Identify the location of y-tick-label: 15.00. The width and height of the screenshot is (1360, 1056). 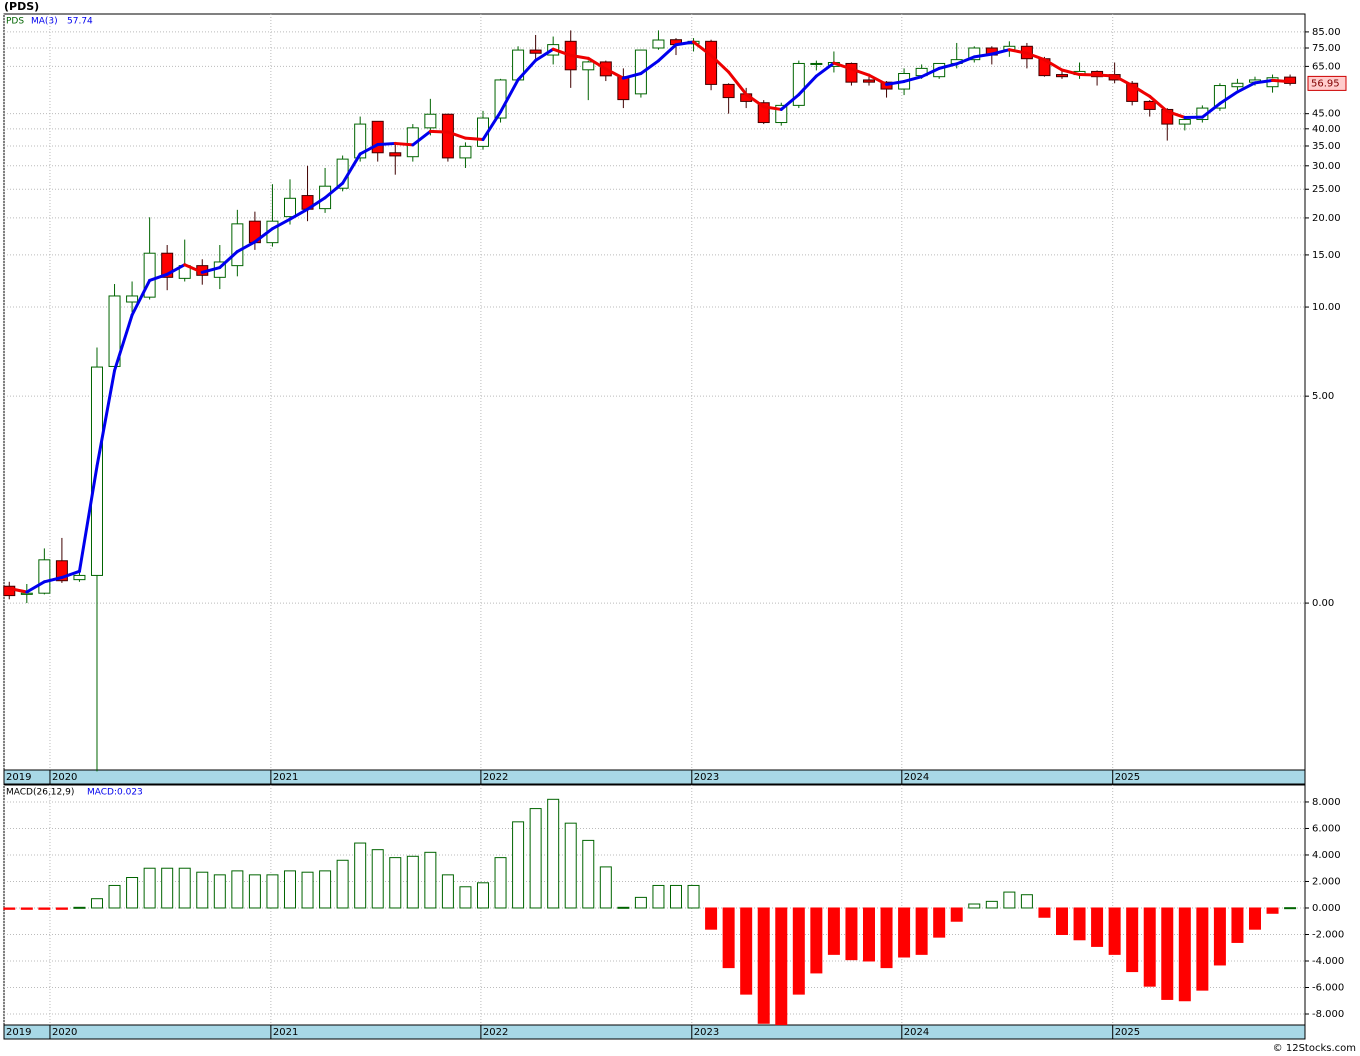
(1326, 255).